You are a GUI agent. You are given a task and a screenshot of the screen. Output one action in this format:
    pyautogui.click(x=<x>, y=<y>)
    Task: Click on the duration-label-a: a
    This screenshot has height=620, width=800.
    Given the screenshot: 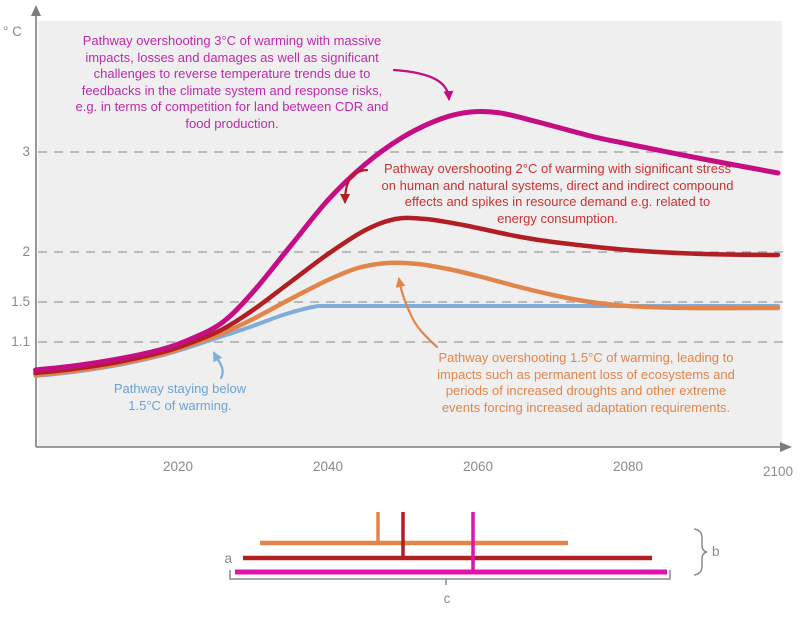 What is the action you would take?
    pyautogui.click(x=228, y=558)
    